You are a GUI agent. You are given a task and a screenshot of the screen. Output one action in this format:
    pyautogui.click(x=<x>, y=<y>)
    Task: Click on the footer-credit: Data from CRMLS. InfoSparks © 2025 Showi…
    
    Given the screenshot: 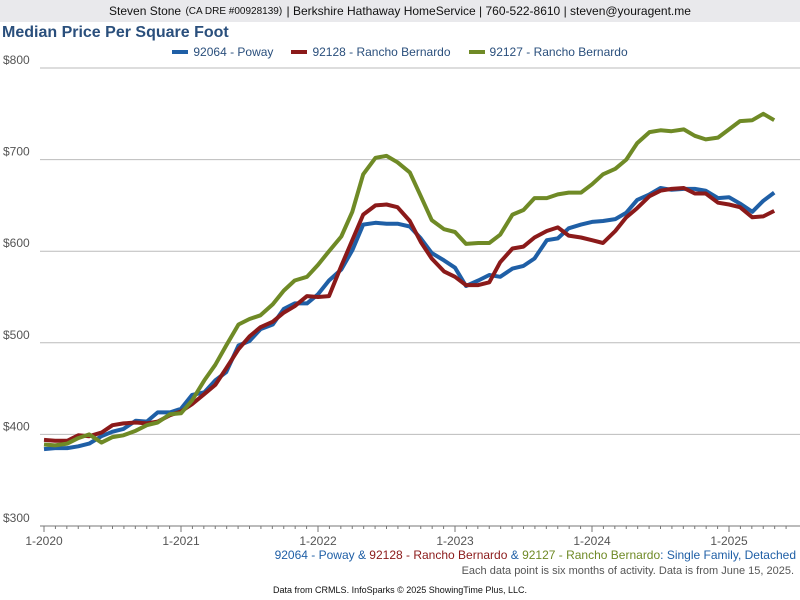 What is the action you would take?
    pyautogui.click(x=400, y=590)
    